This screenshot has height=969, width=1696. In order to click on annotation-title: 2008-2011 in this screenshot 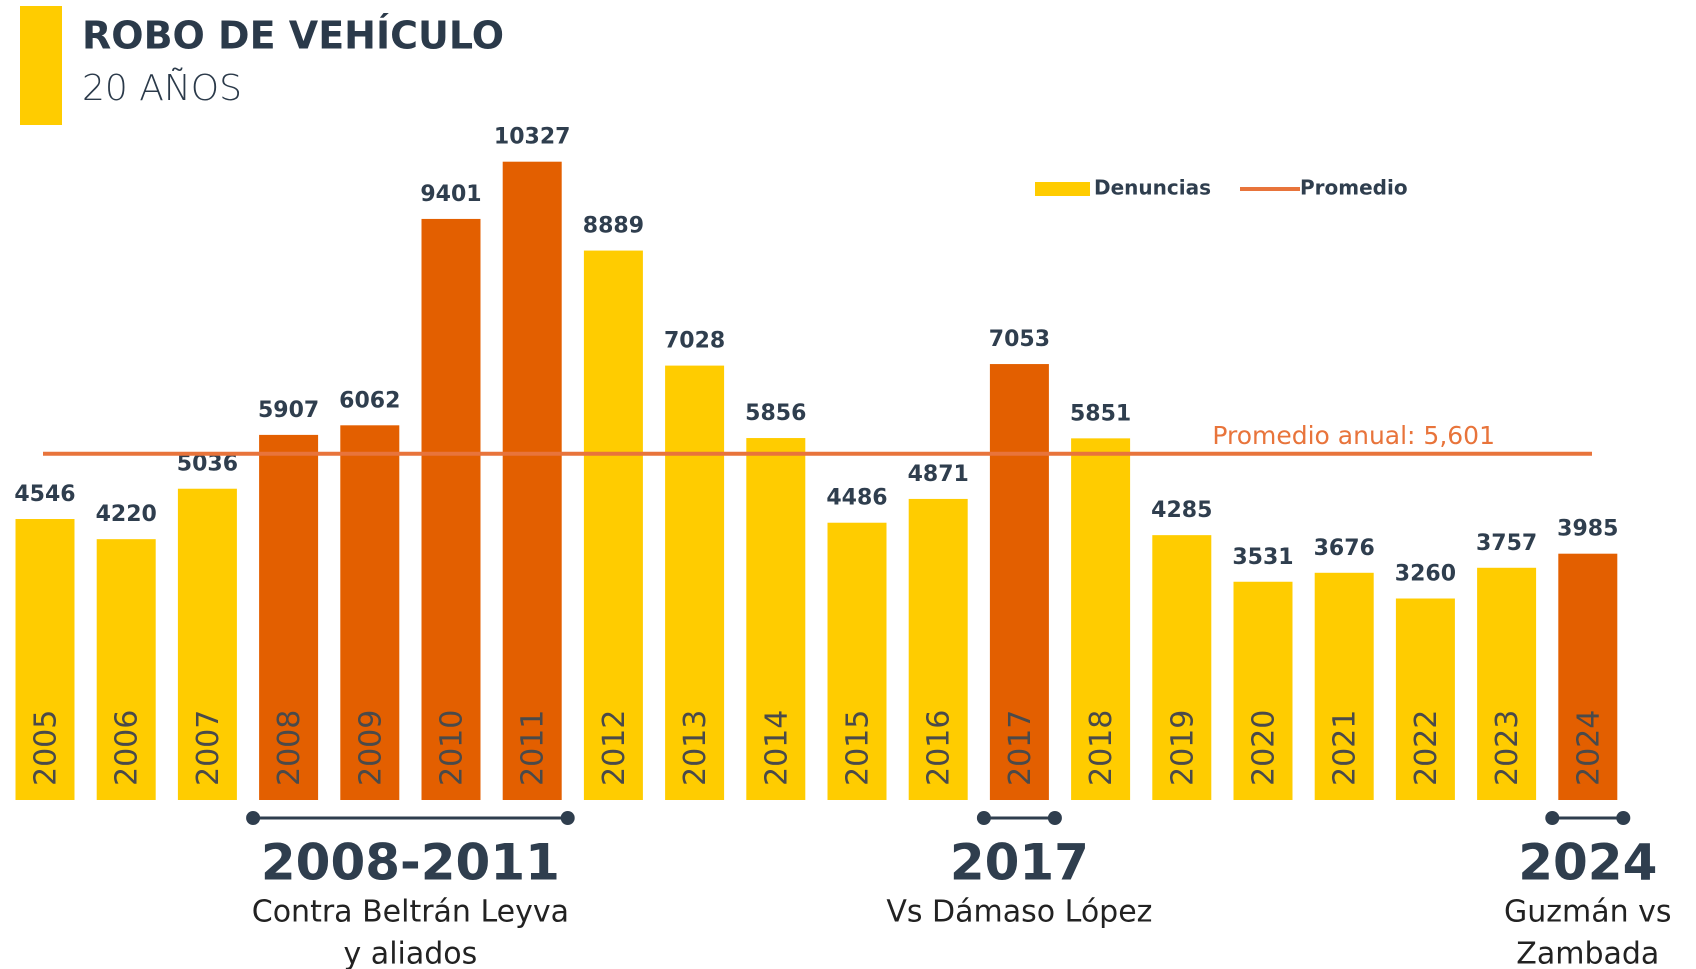, I will do `click(410, 863)`.